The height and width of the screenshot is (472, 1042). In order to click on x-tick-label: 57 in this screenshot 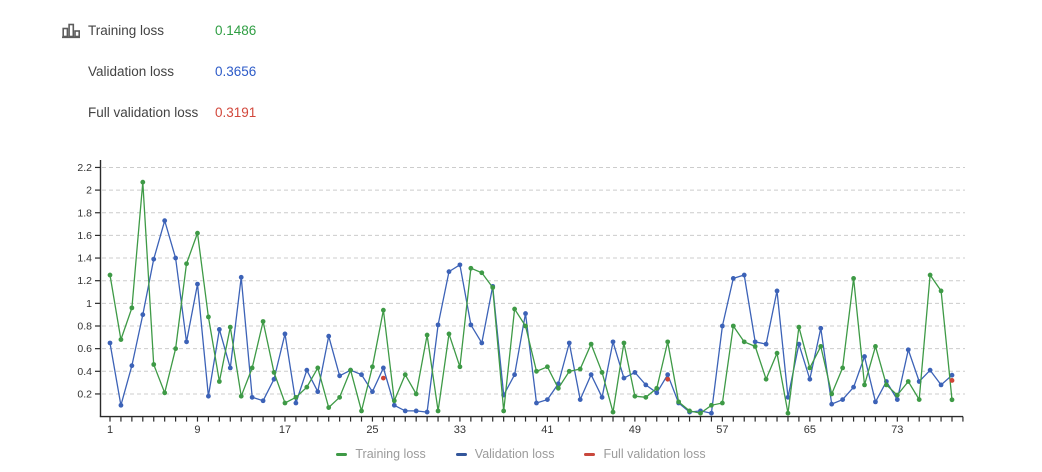, I will do `click(722, 430)`.